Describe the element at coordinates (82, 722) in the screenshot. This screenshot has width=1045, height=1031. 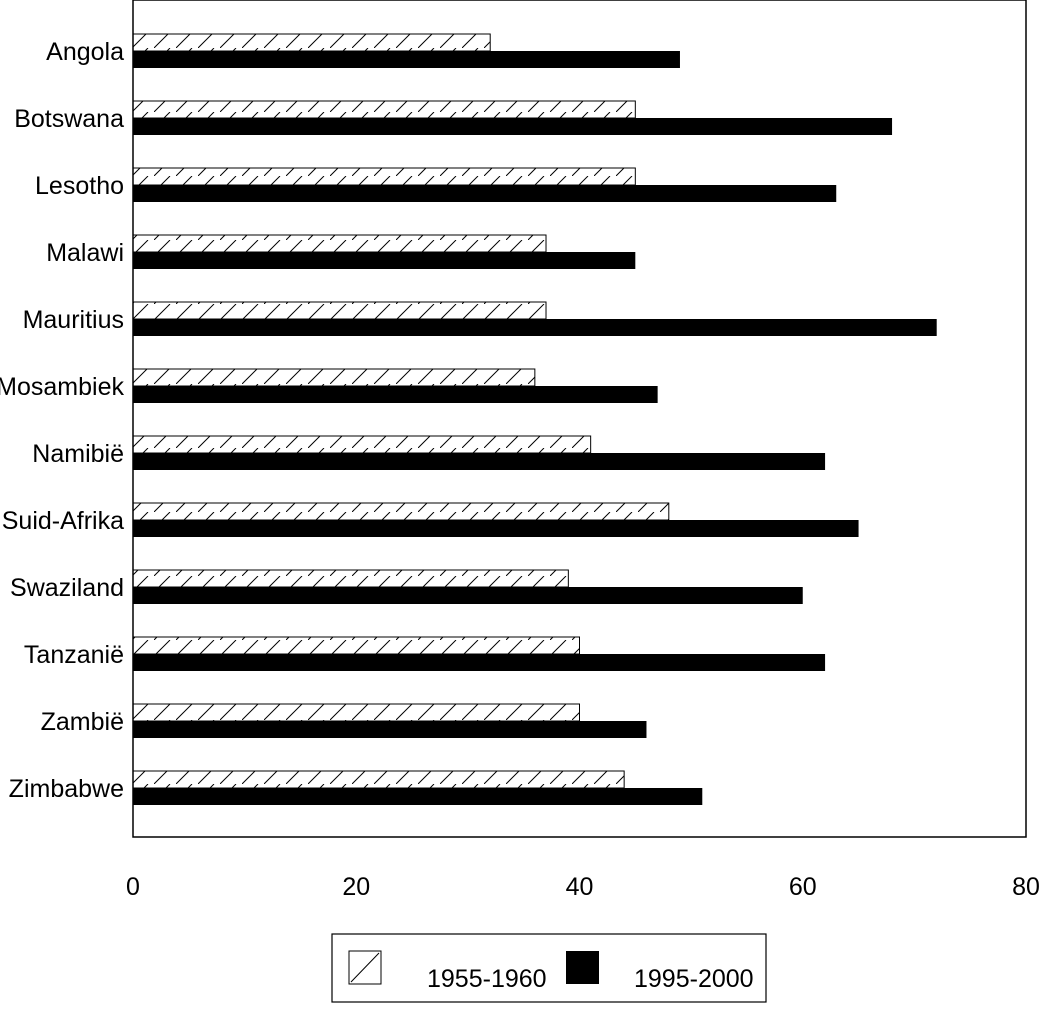
I see `category-label-zambi-: Zambië` at that location.